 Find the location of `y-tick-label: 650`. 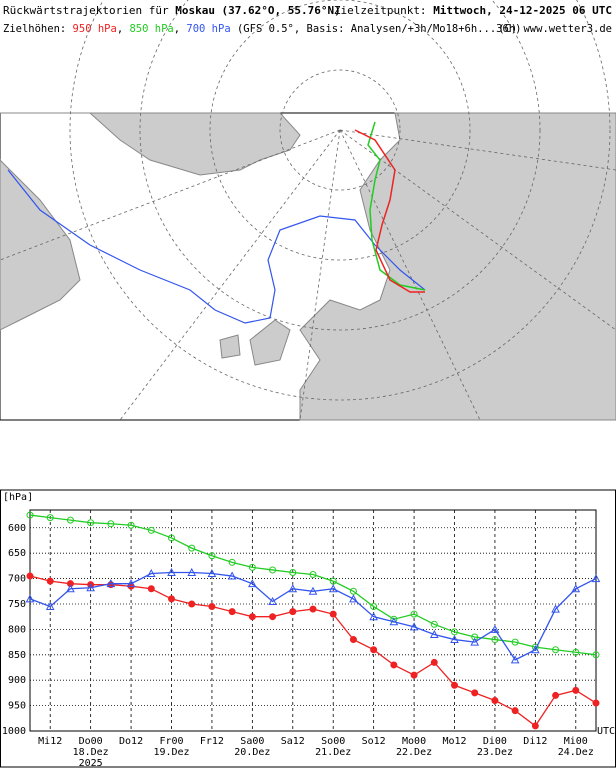

y-tick-label: 650 is located at coordinates (17, 553).